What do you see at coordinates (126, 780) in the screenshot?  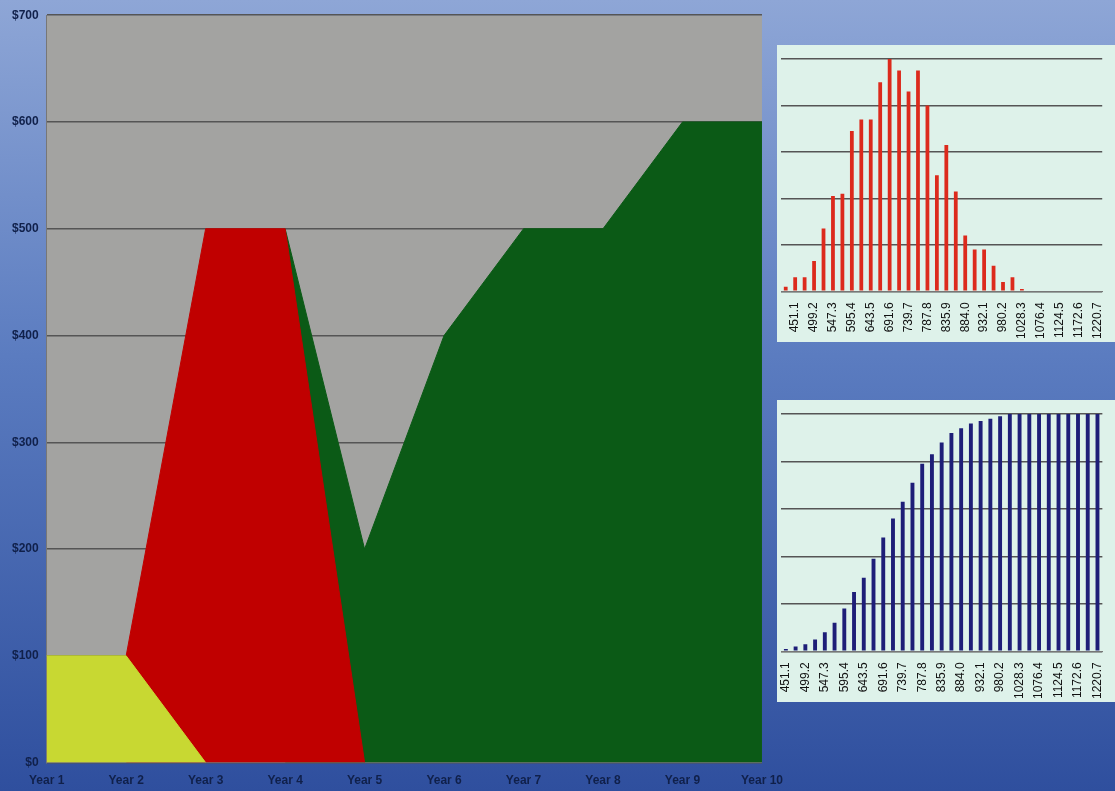 I see `x-tick-label: Year 2` at bounding box center [126, 780].